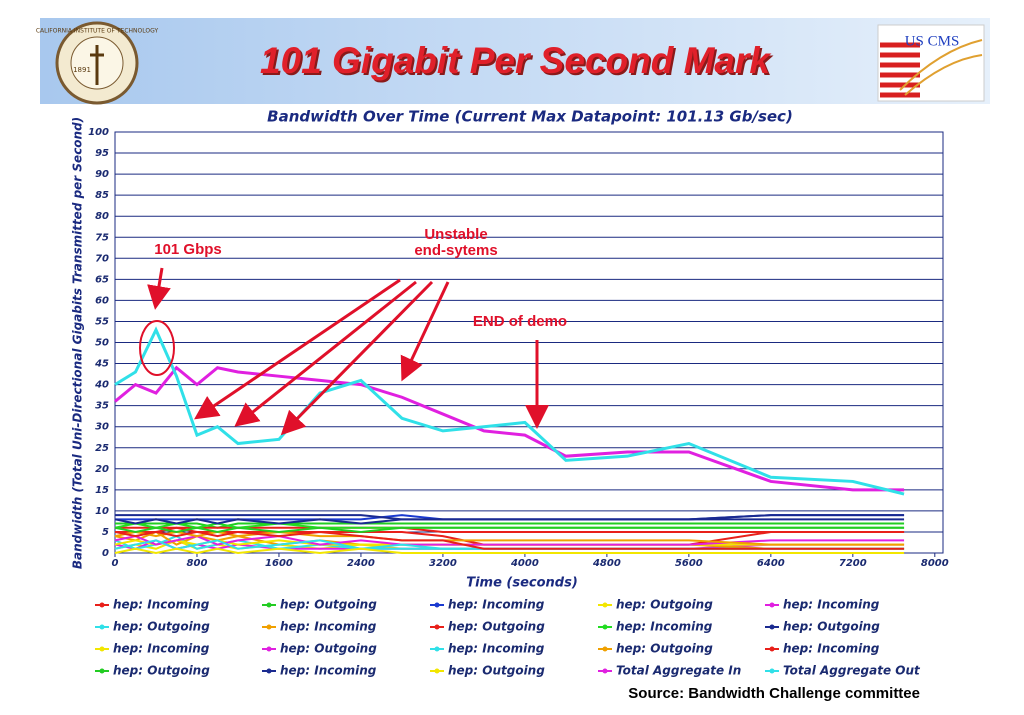 The image size is (1024, 715). Describe the element at coordinates (98, 132) in the screenshot. I see `y-tick-label: 100` at that location.